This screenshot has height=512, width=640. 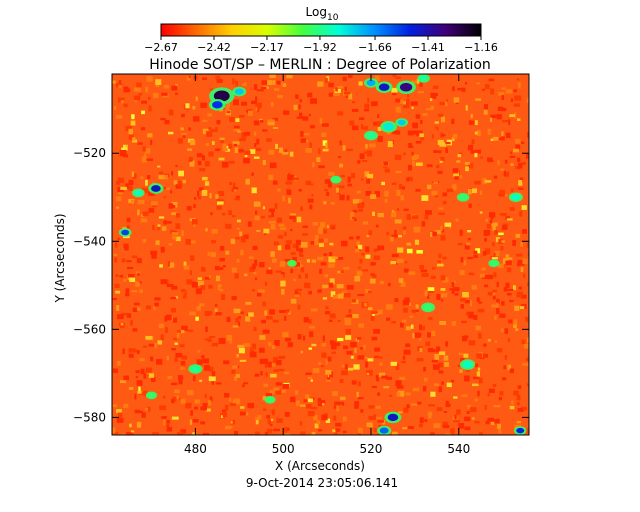 I want to click on colorbar-tick-label: −1.92, so click(x=320, y=47).